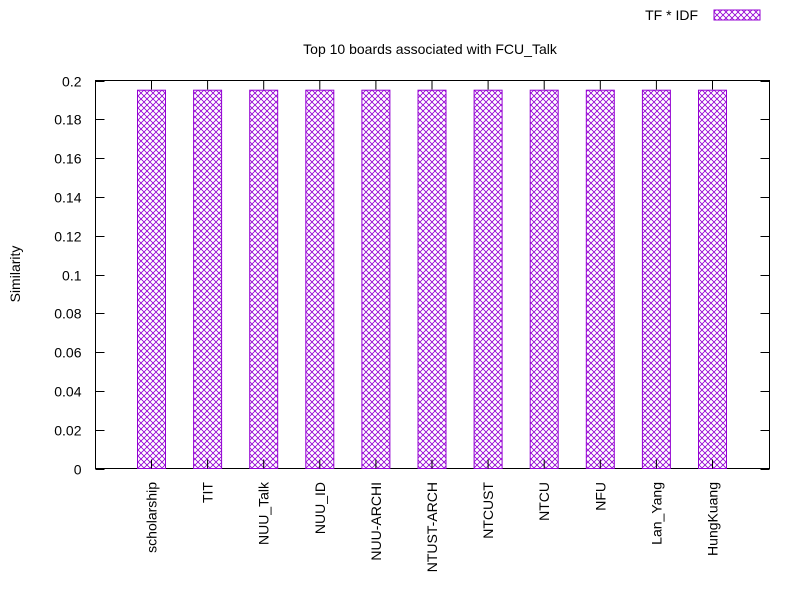 This screenshot has width=800, height=600. Describe the element at coordinates (67, 159) in the screenshot. I see `y-tick-label: 0.16` at that location.